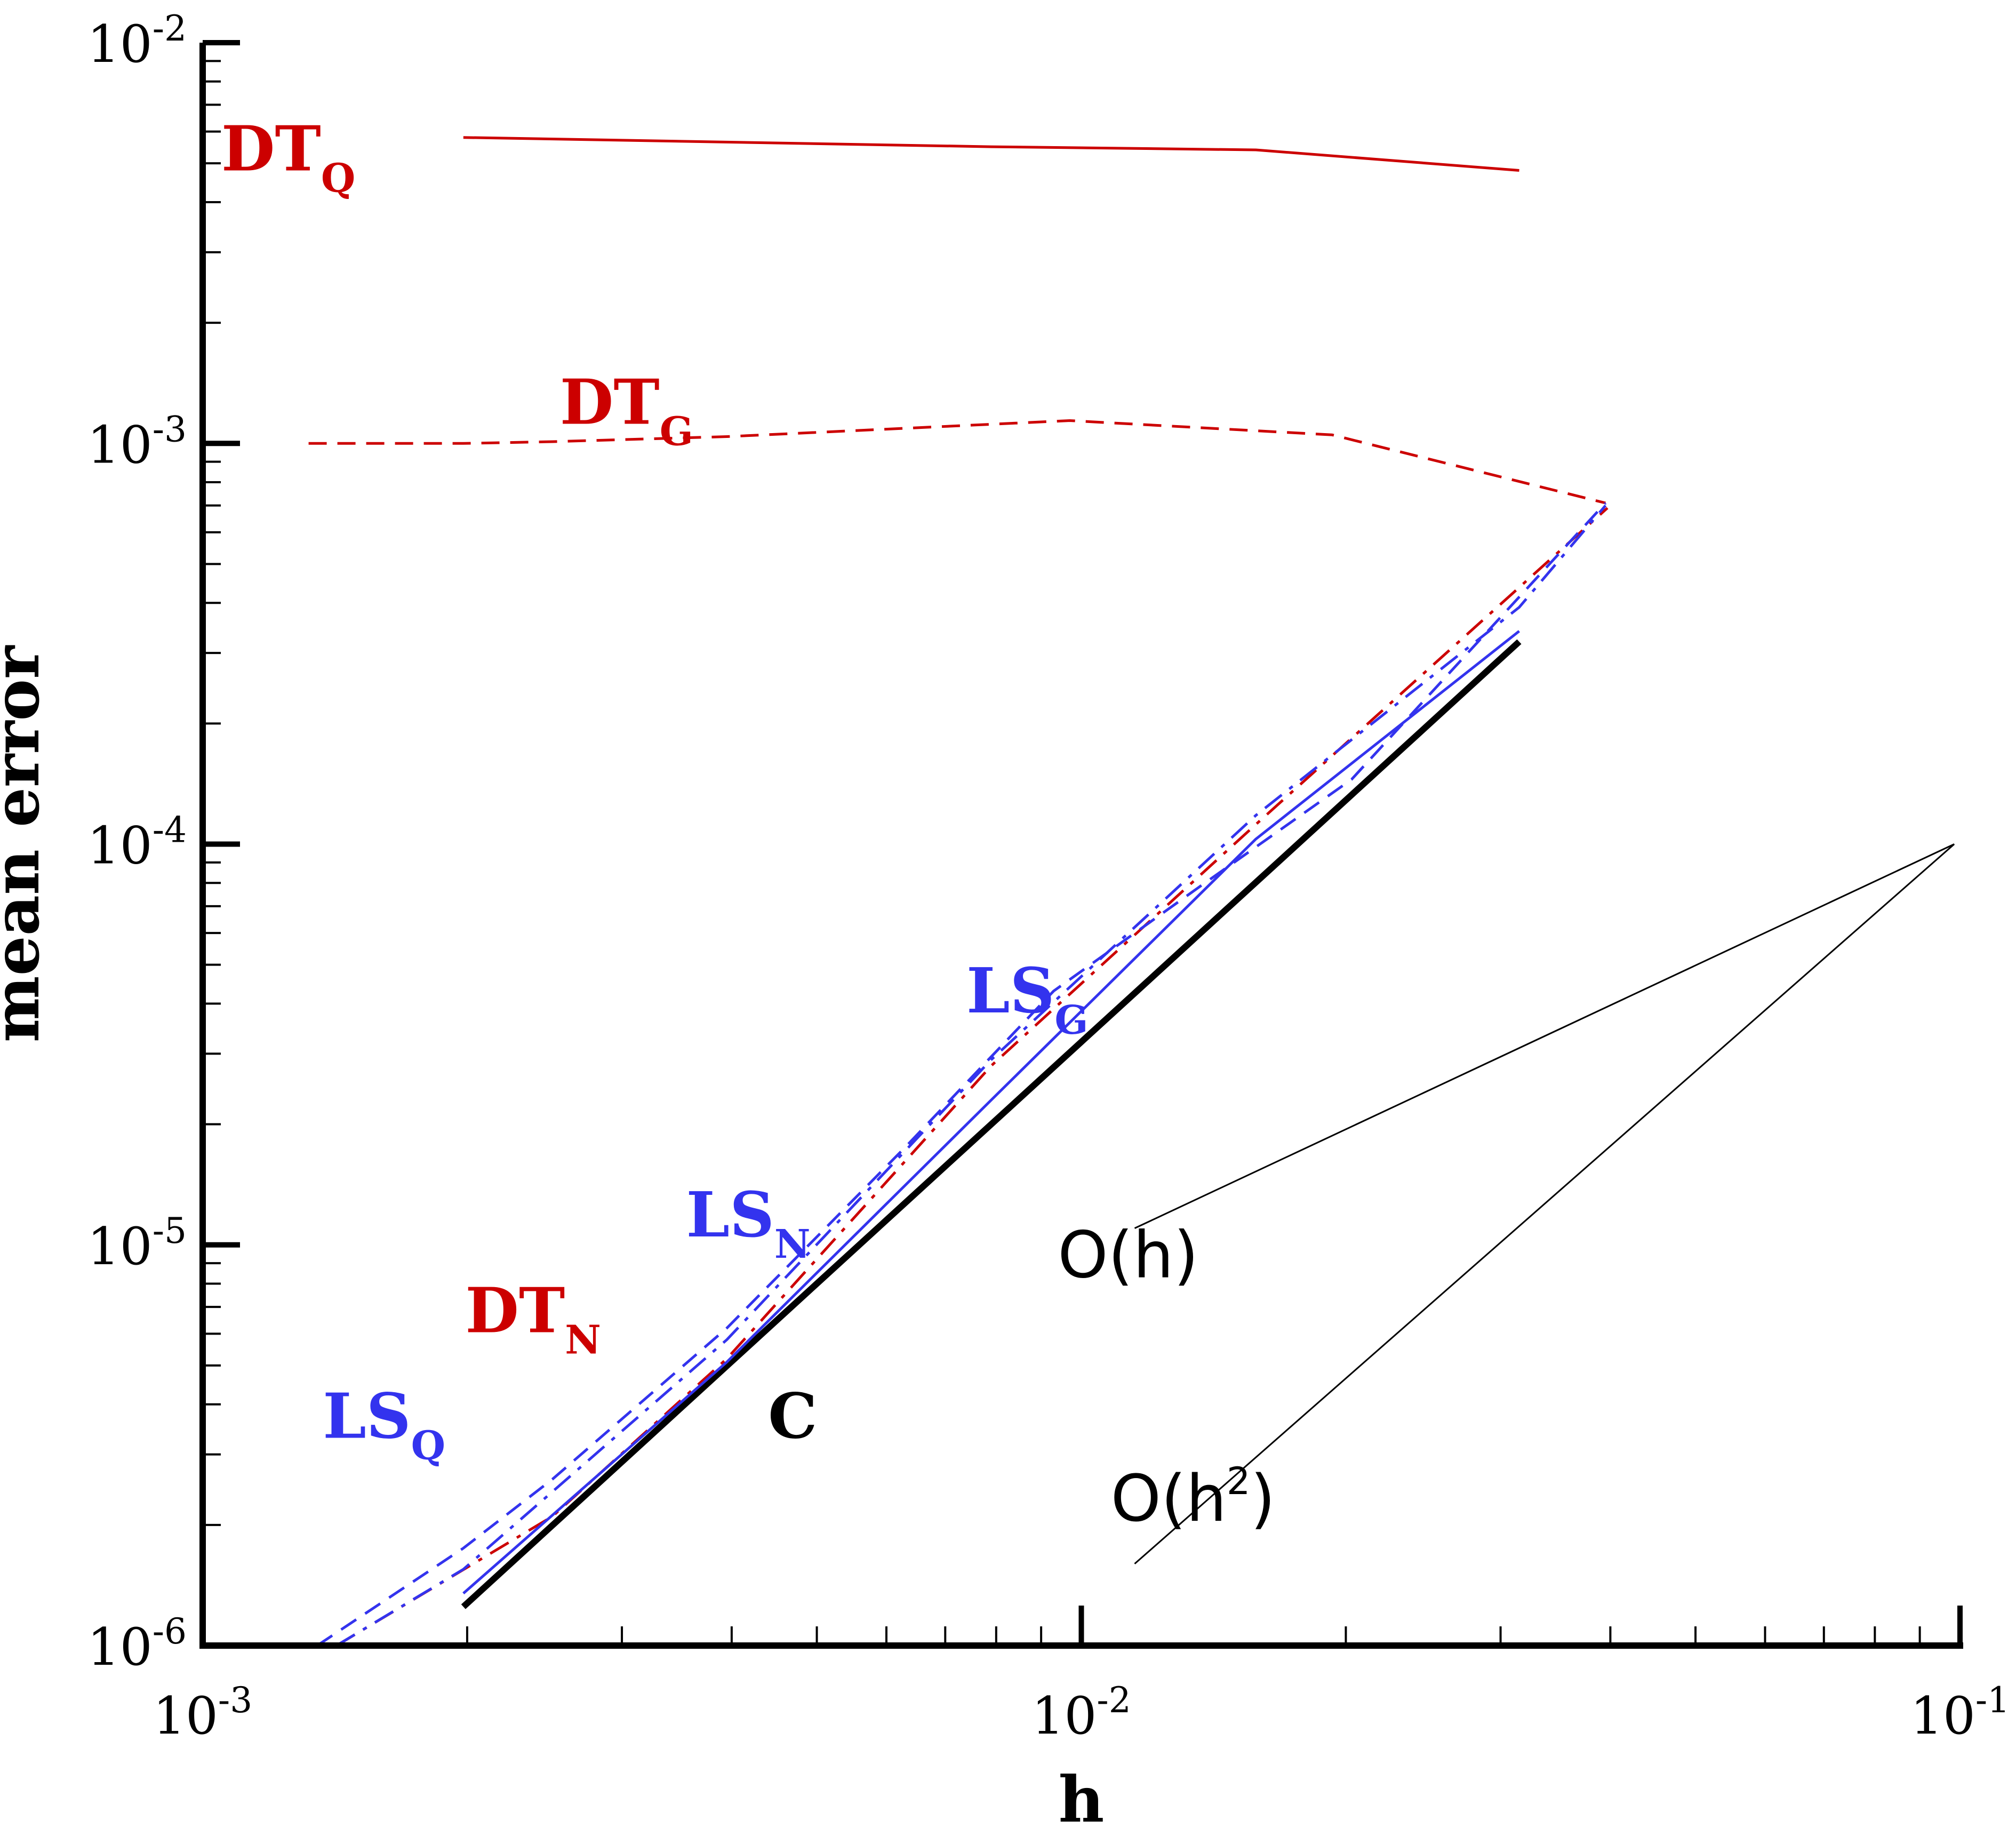 The image size is (2016, 1828). What do you see at coordinates (957, 462) in the screenshot?
I see `series-line-dtg` at bounding box center [957, 462].